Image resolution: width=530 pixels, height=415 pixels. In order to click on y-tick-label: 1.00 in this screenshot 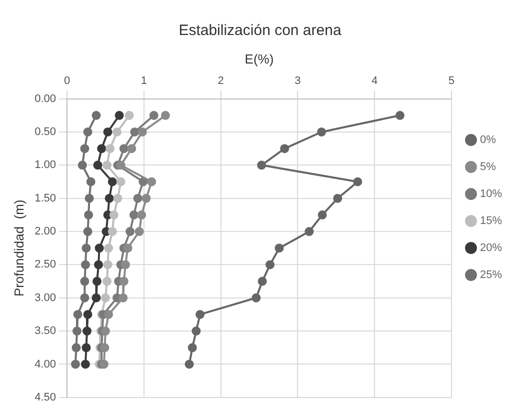, I will do `click(45, 165)`.